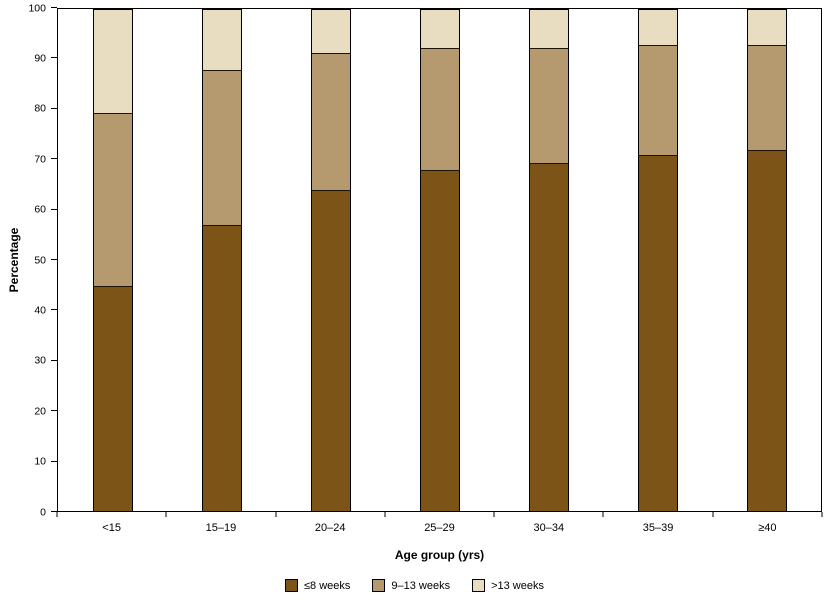  Describe the element at coordinates (43, 511) in the screenshot. I see `y-tick-label: 0` at that location.